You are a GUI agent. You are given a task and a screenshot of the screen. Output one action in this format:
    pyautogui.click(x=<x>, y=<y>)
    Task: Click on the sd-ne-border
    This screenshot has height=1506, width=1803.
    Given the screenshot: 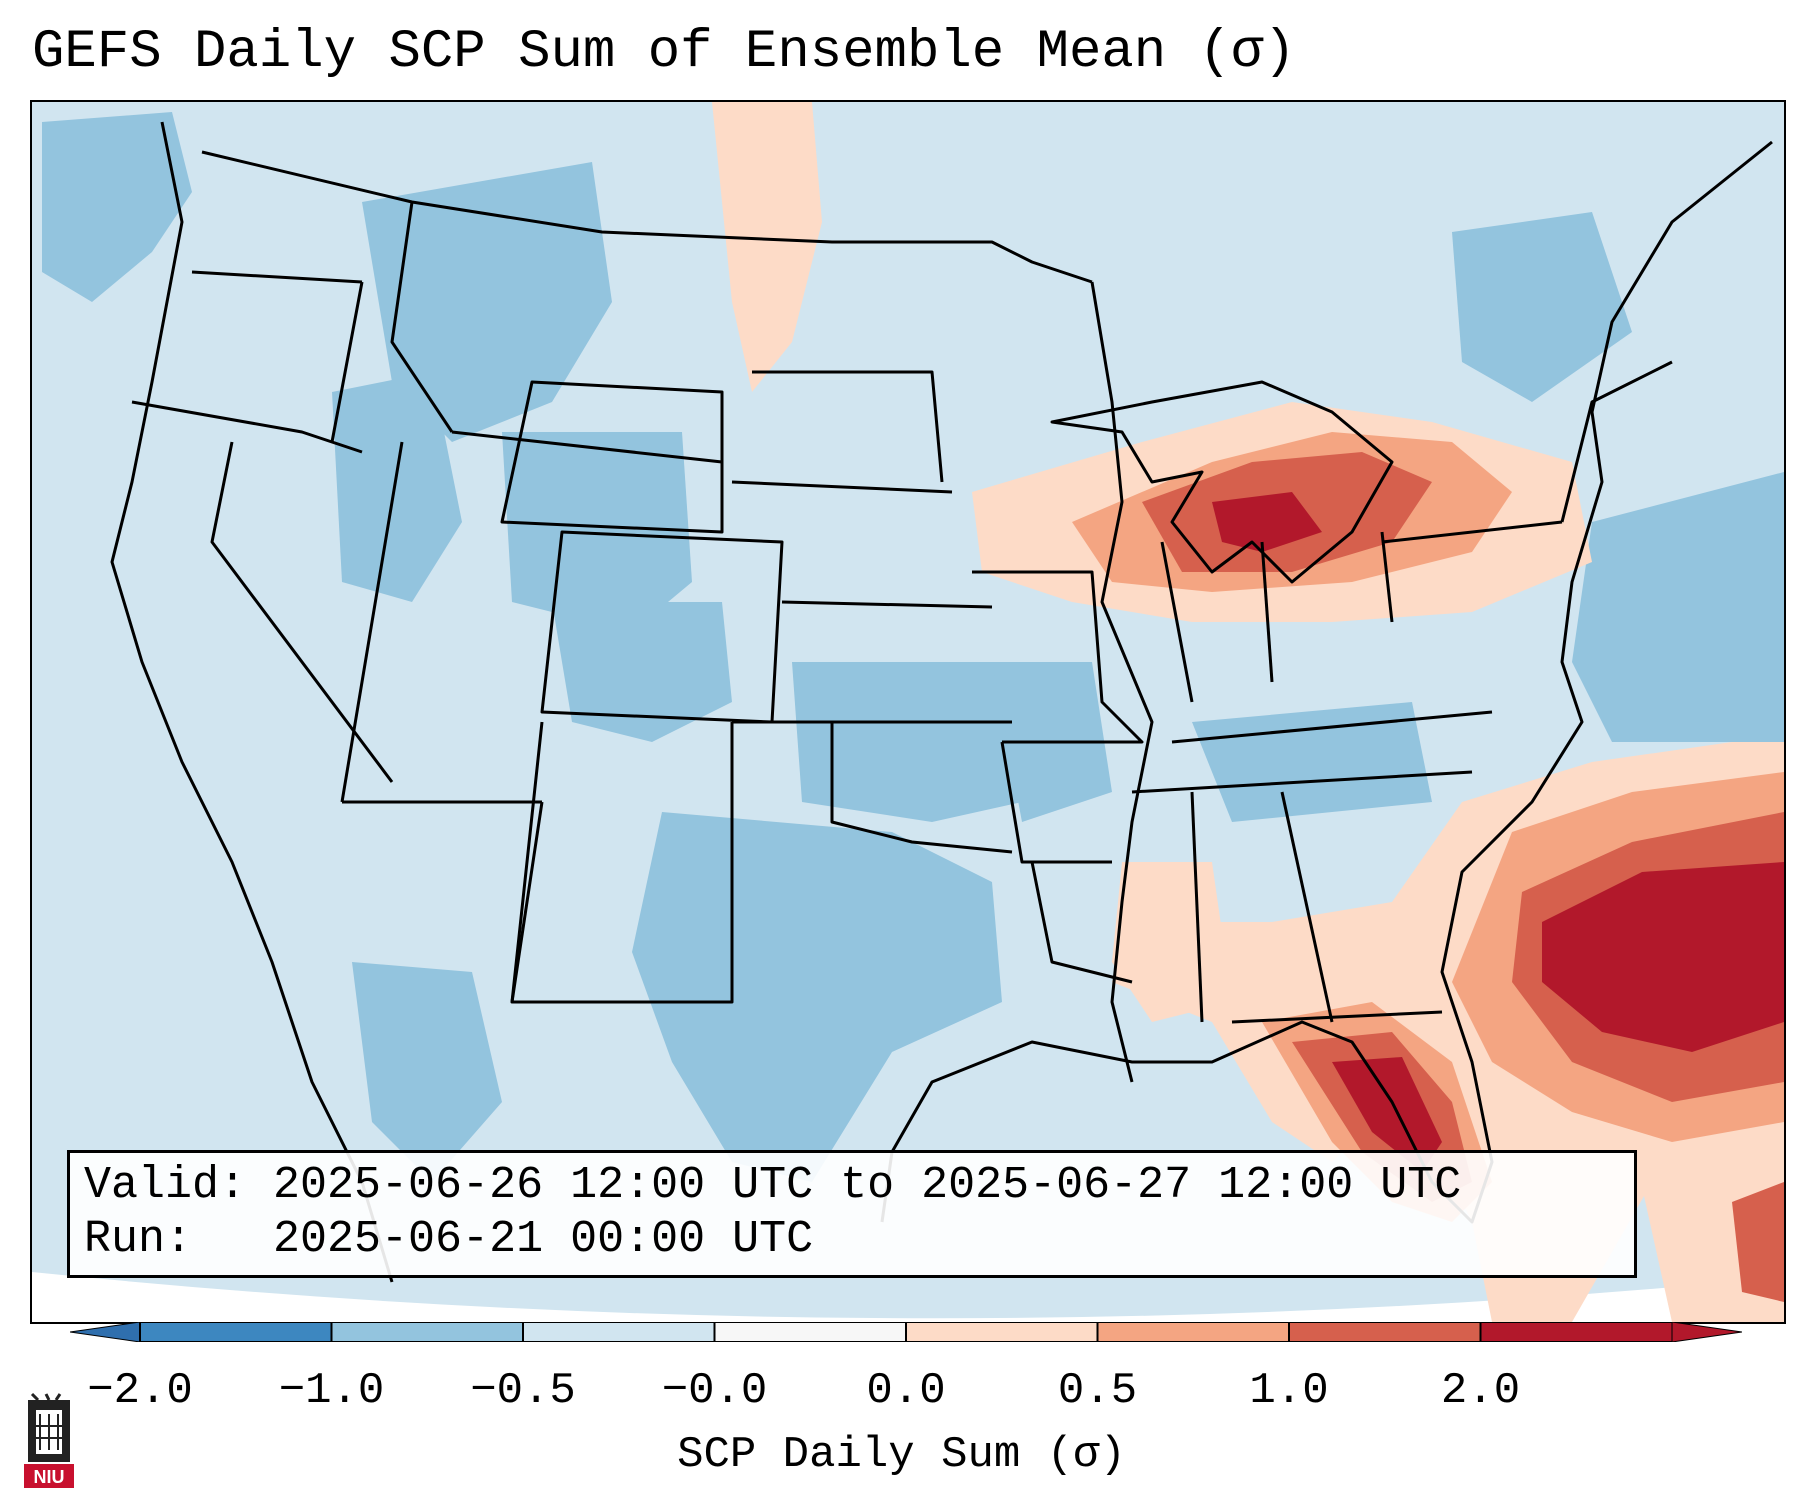 What is the action you would take?
    pyautogui.click(x=842, y=487)
    